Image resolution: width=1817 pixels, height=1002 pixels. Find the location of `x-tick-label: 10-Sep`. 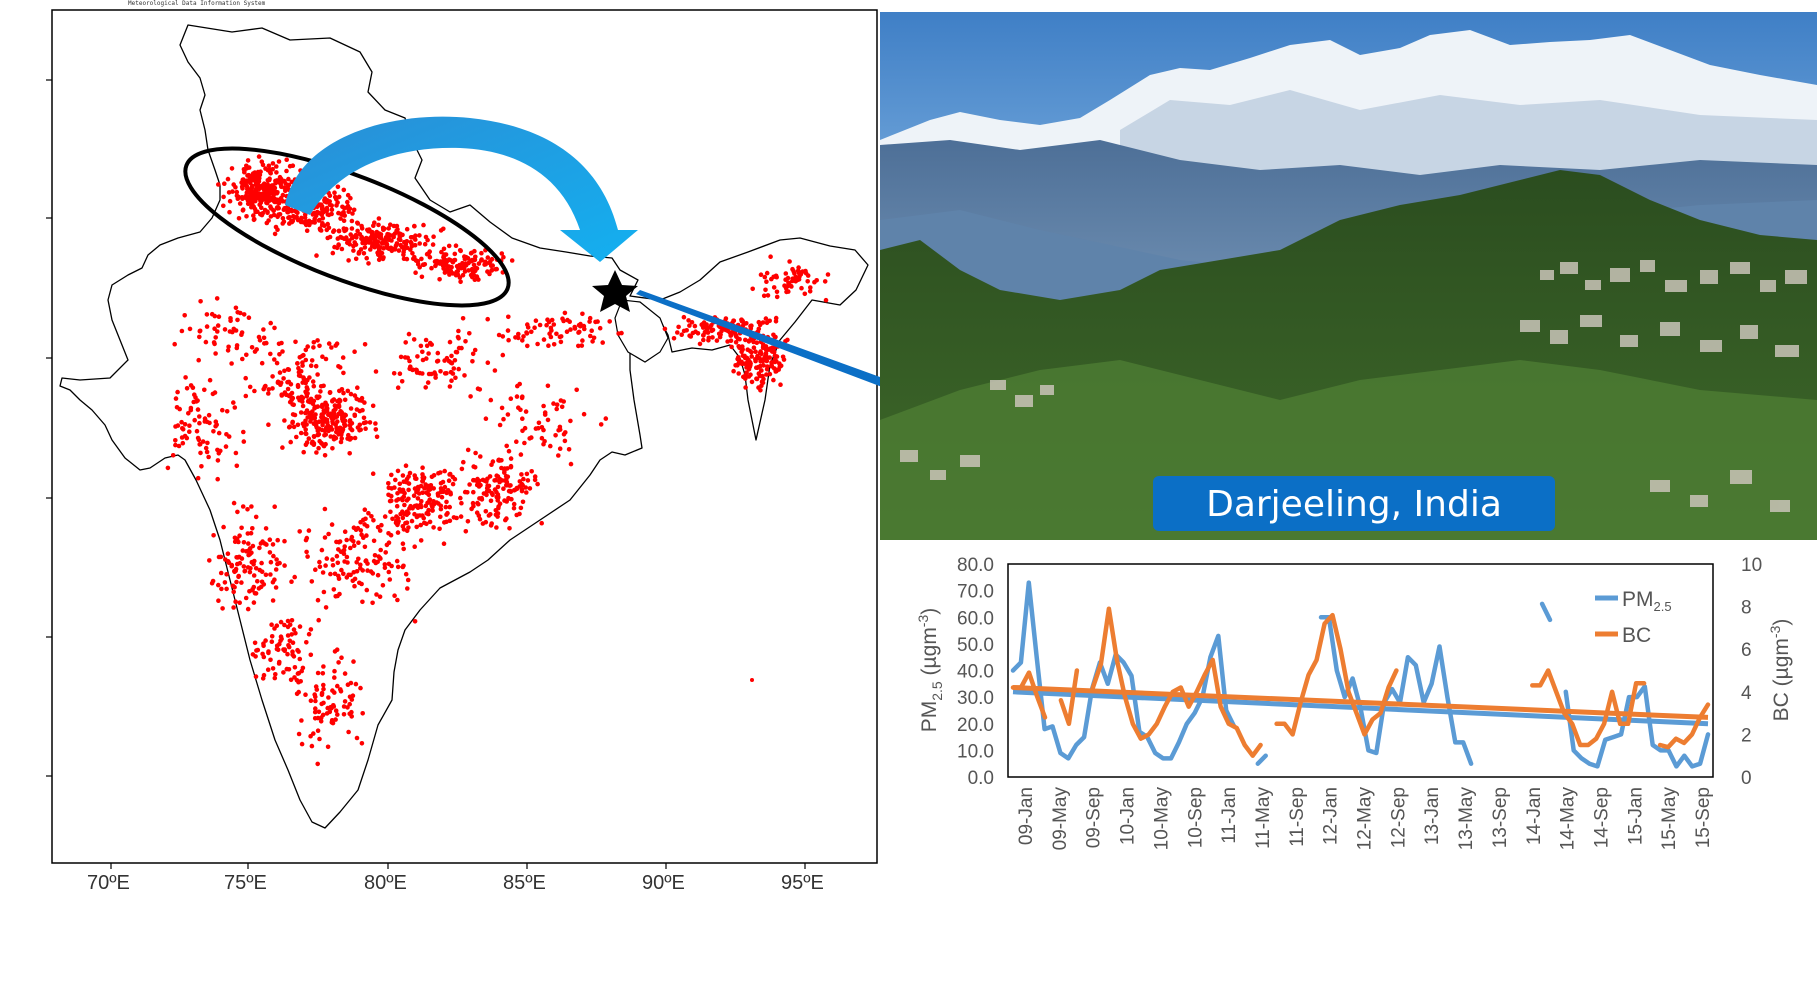

x-tick-label: 10-Sep is located at coordinates (1195, 817).